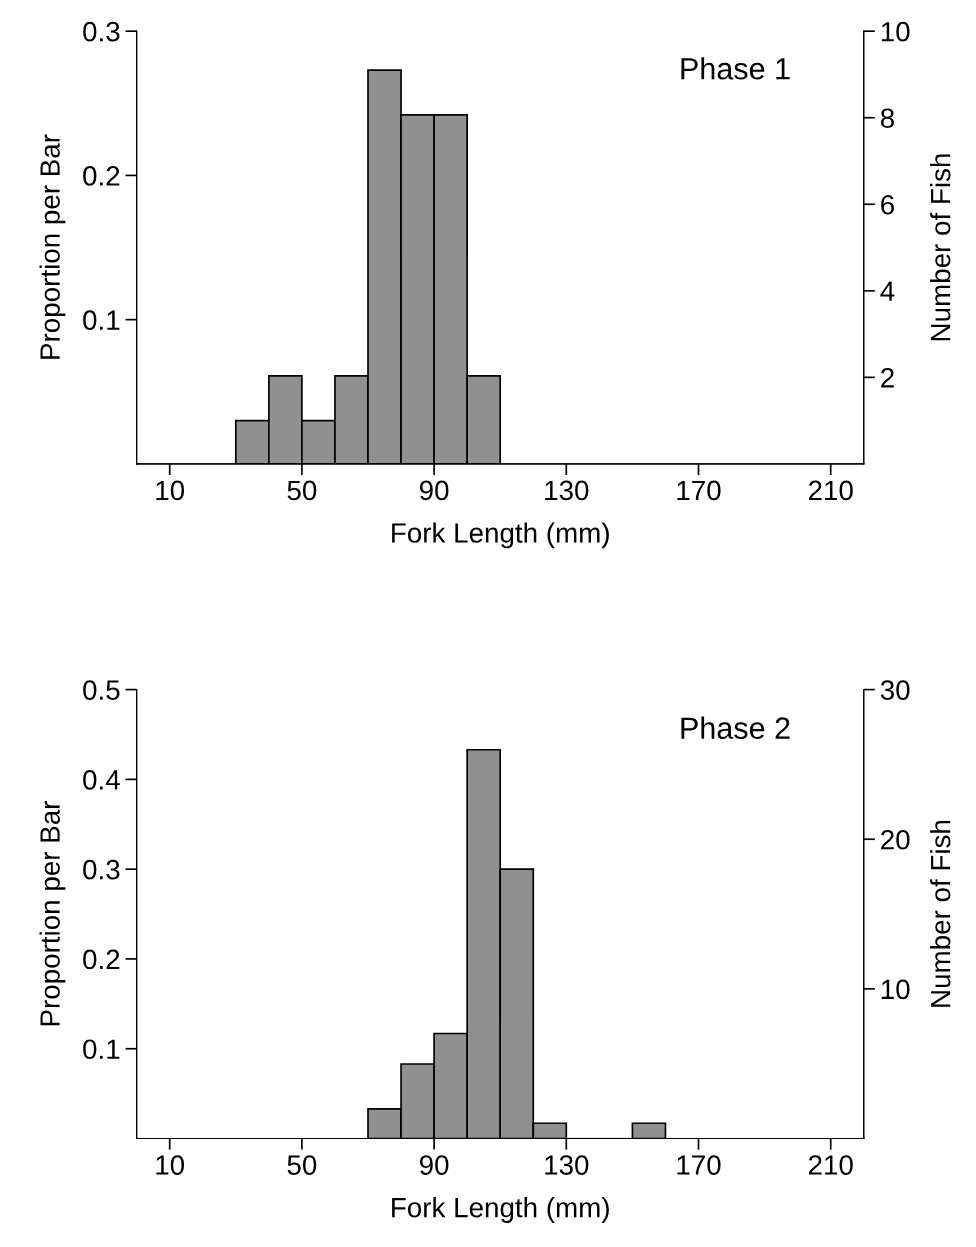 This screenshot has height=1247, width=976. Describe the element at coordinates (887, 118) in the screenshot. I see `y2-tick-label: 8` at that location.